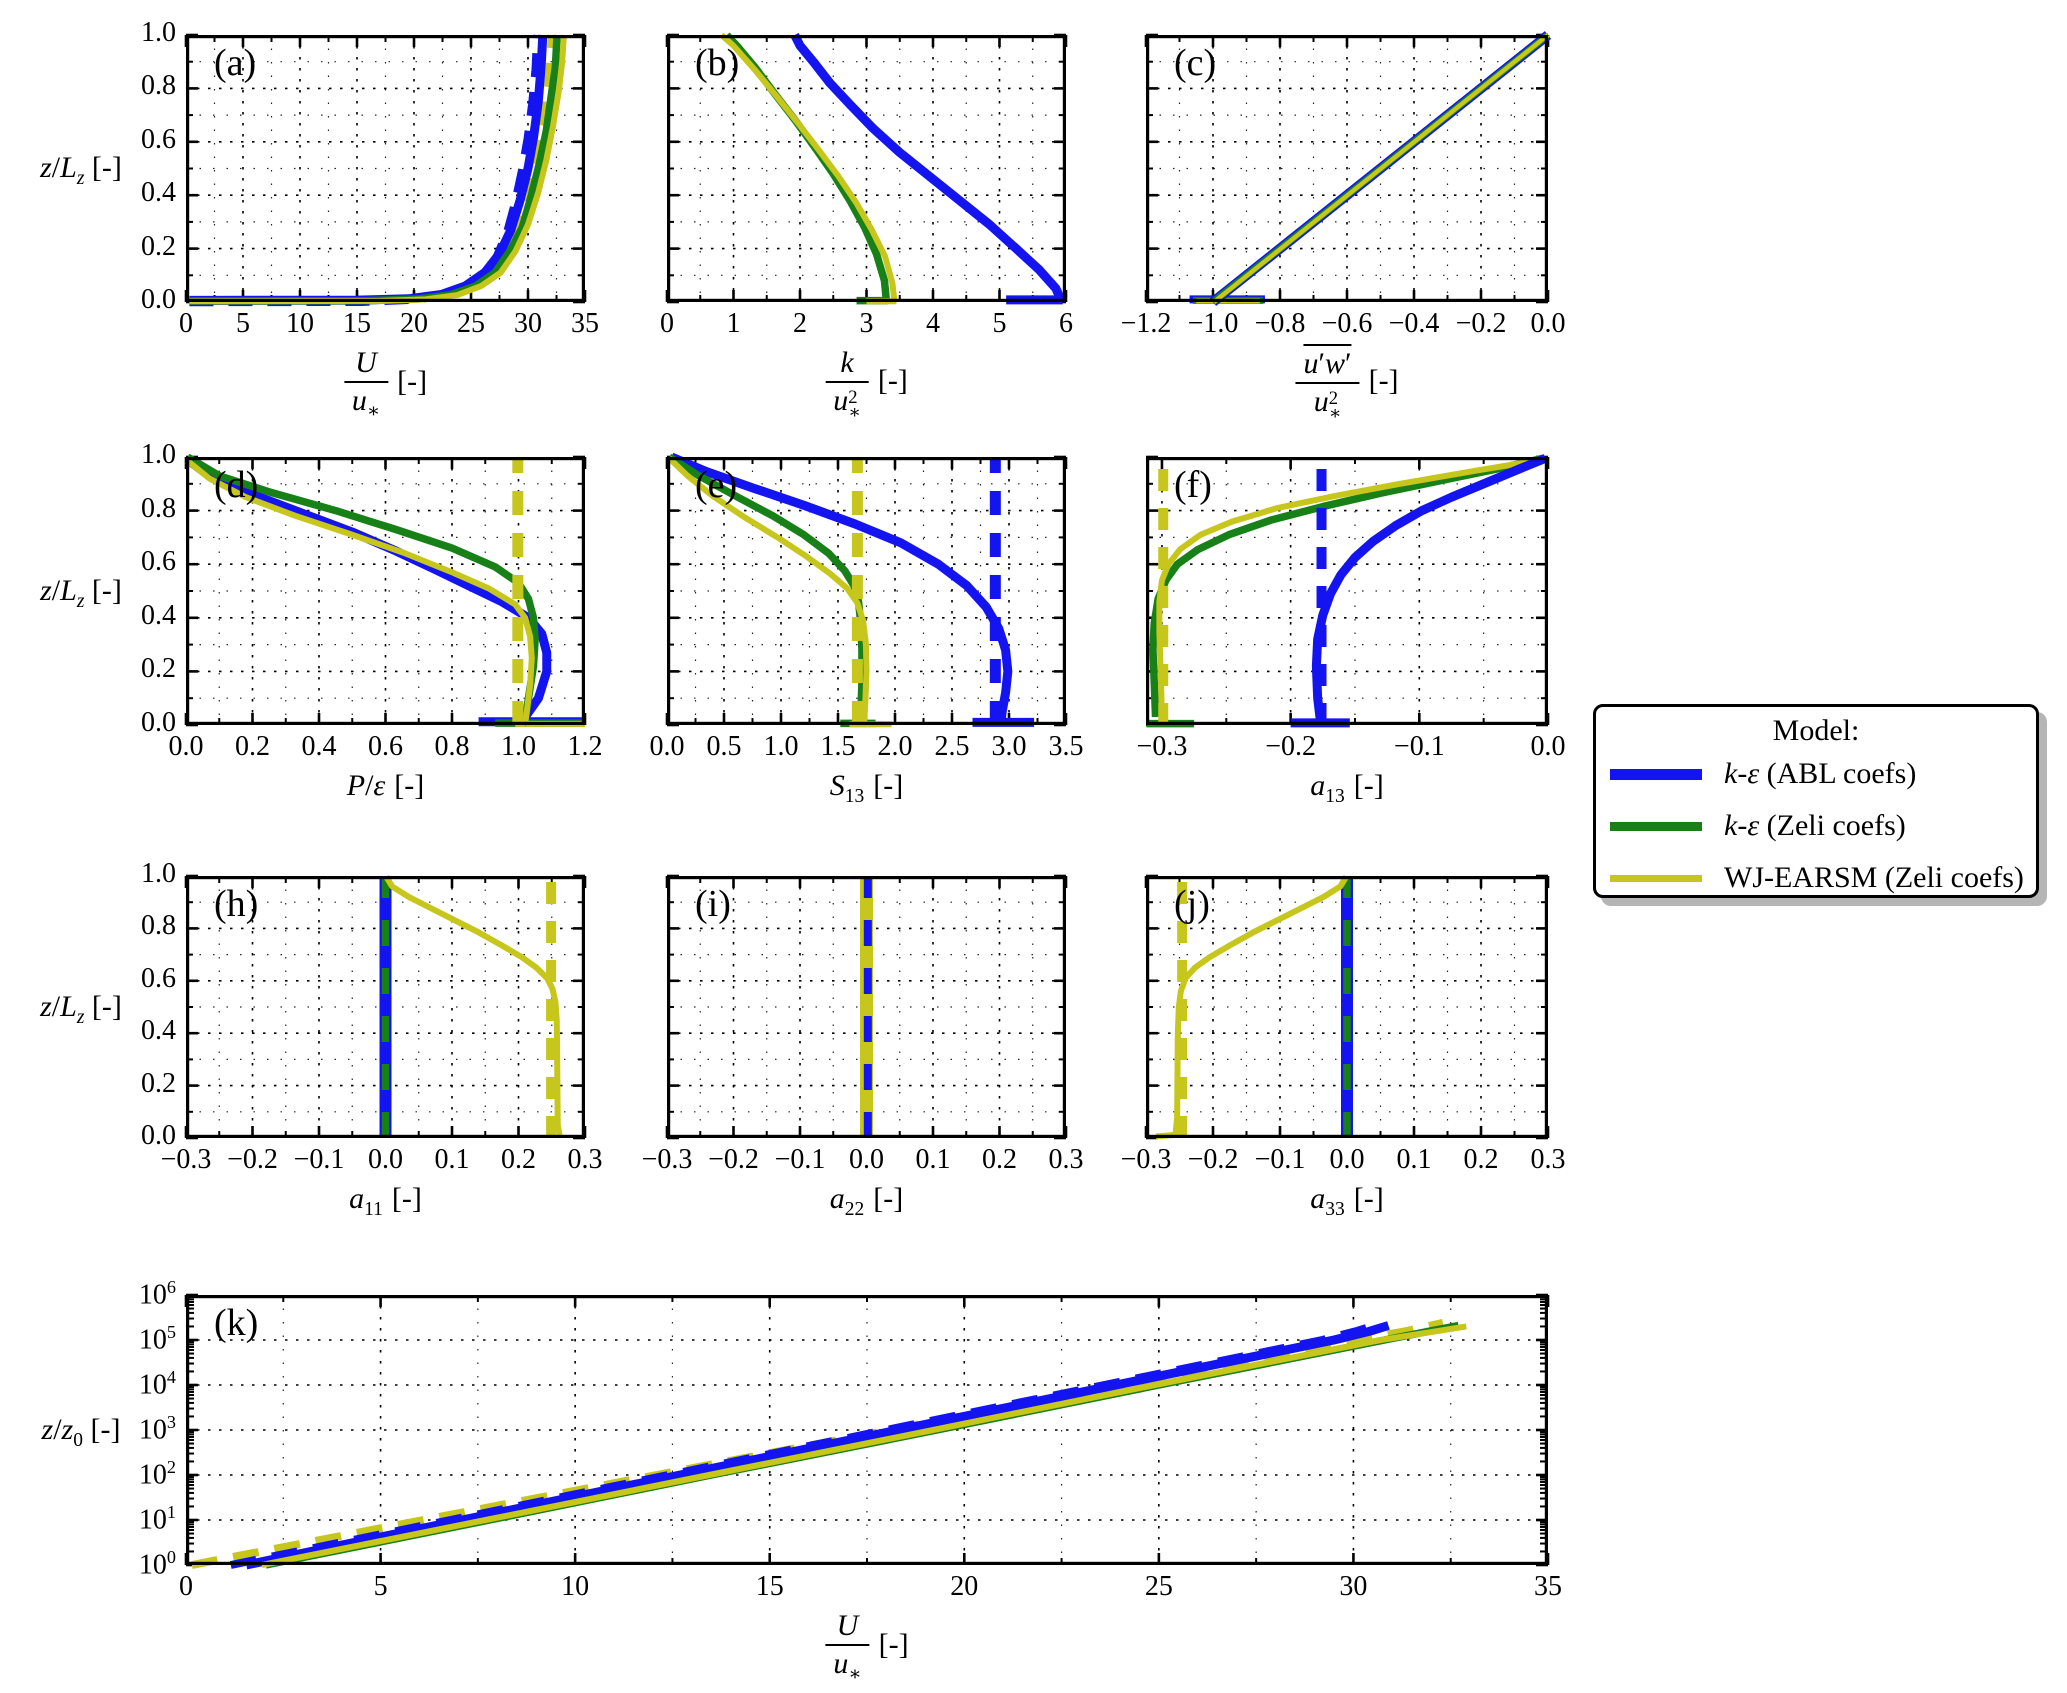 The image size is (2067, 1693). Describe the element at coordinates (186, 1159) in the screenshot. I see `x-tick-label-h: −0.3` at that location.